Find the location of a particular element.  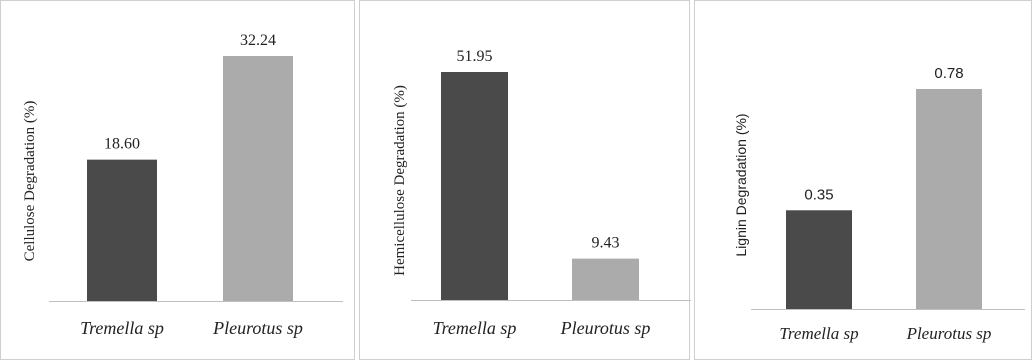

data-label: 51.95 is located at coordinates (475, 56).